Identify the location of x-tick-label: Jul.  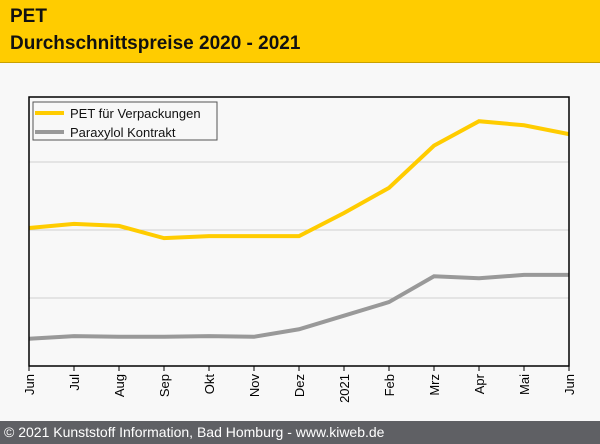
(74, 382).